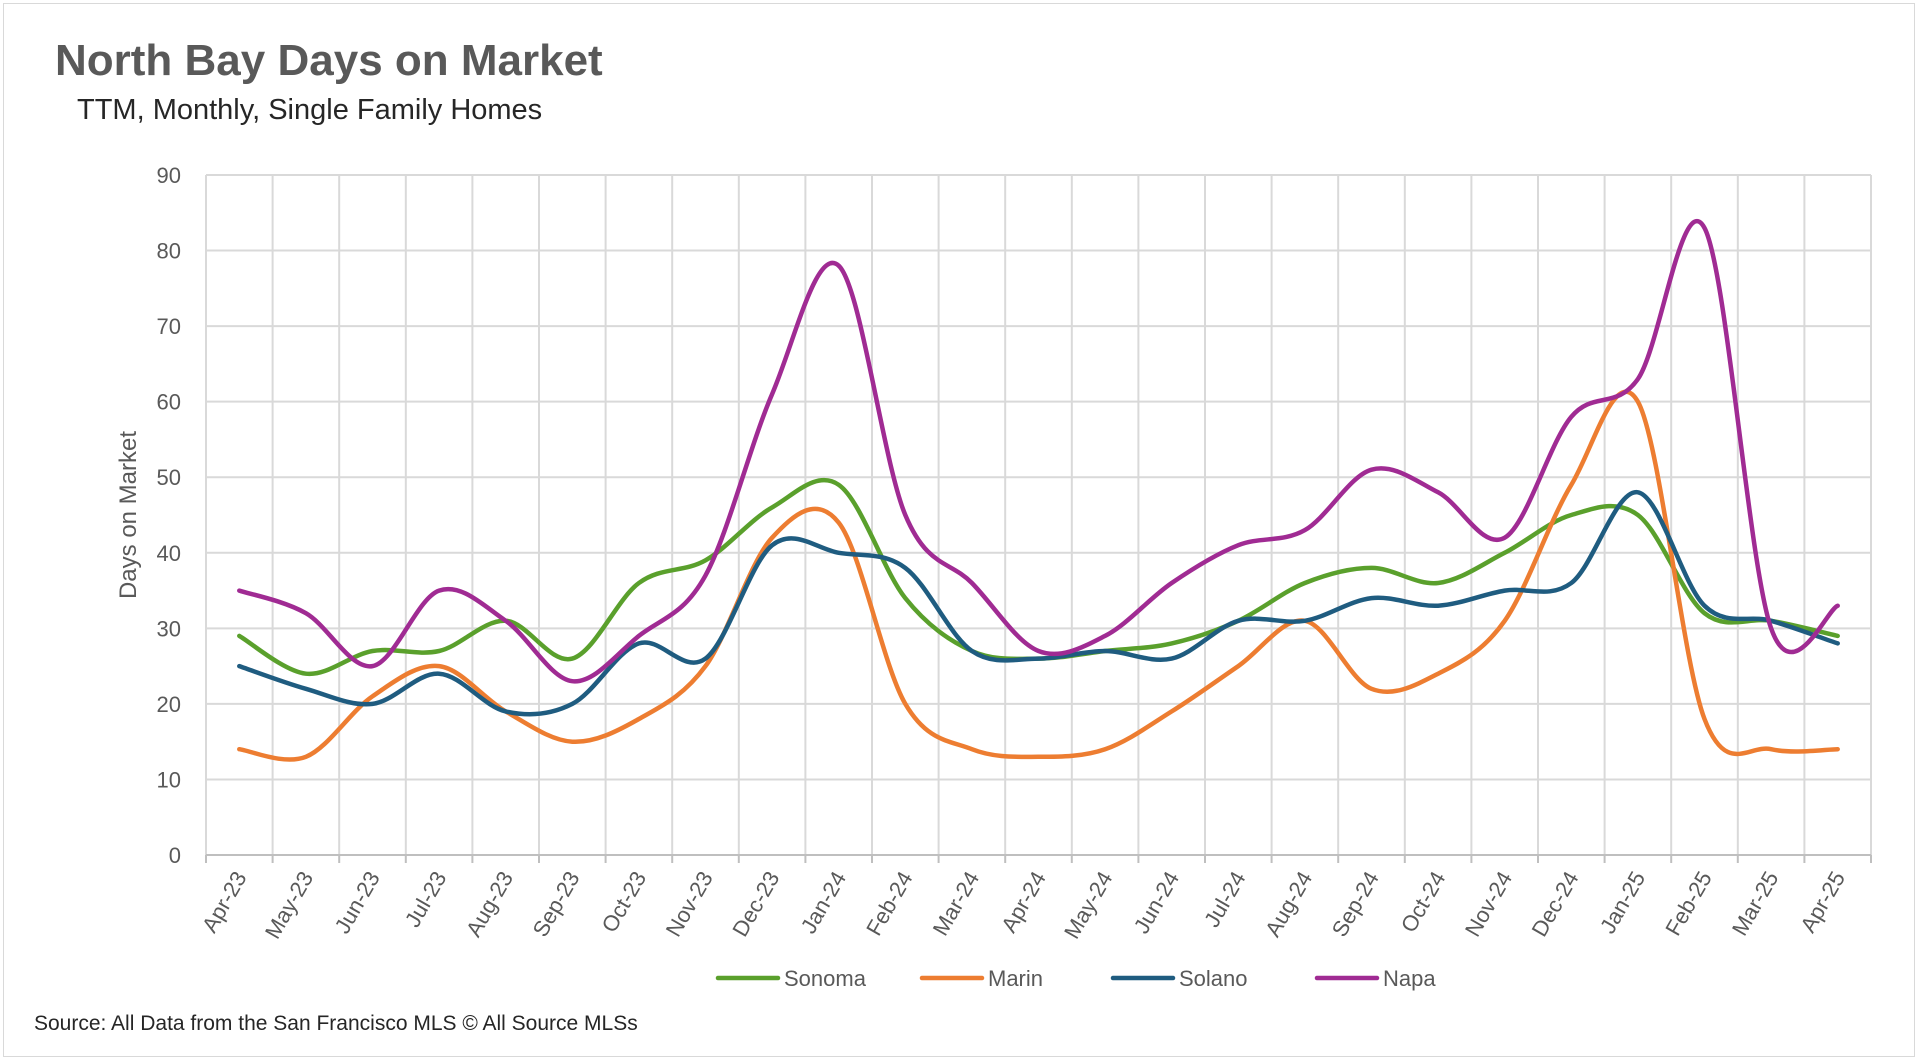 This screenshot has width=1920, height=1064. Describe the element at coordinates (169, 477) in the screenshot. I see `y-tick-label: 50` at that location.